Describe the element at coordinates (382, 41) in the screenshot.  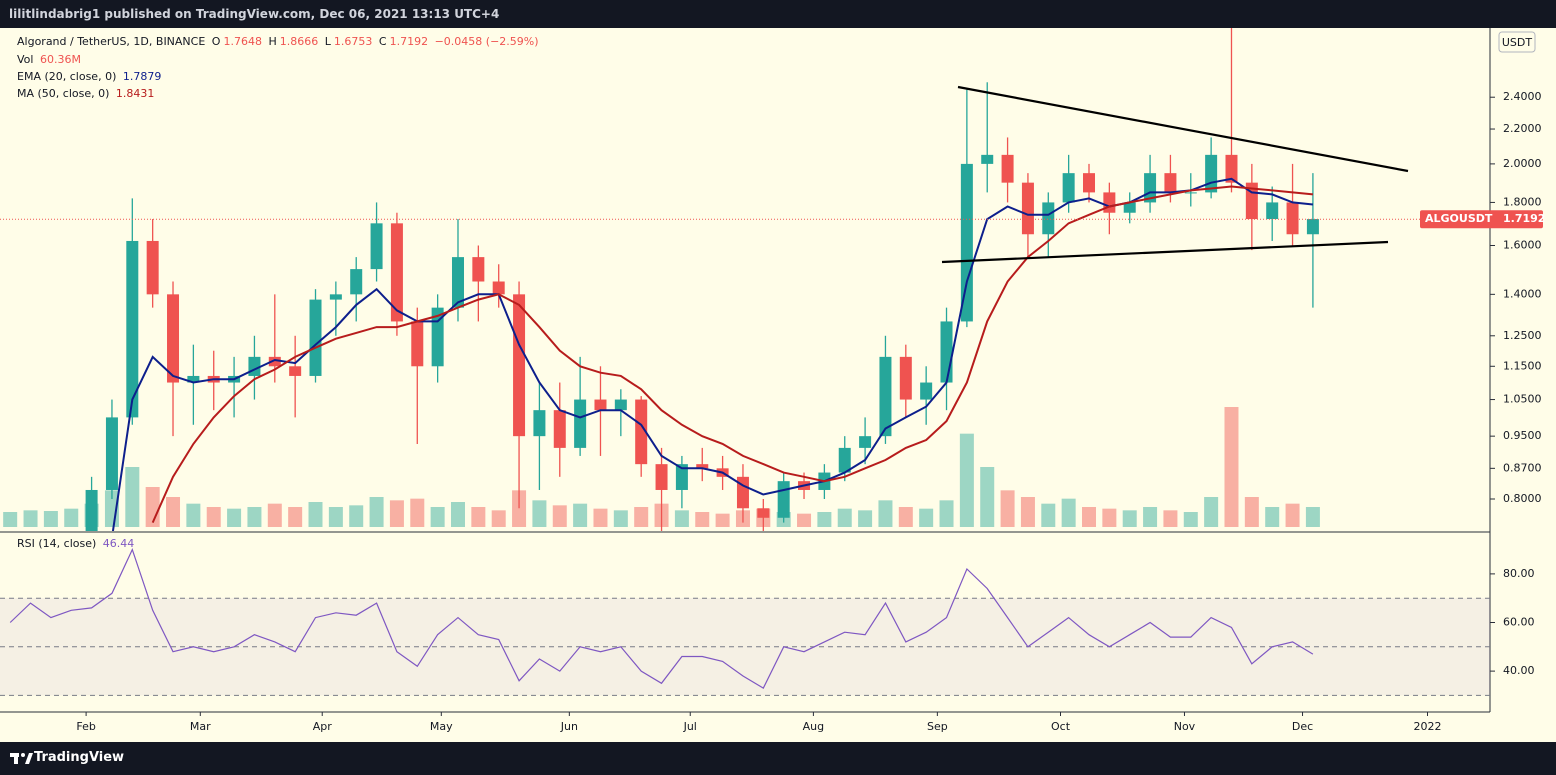
I see `ohlc-label: C` at that location.